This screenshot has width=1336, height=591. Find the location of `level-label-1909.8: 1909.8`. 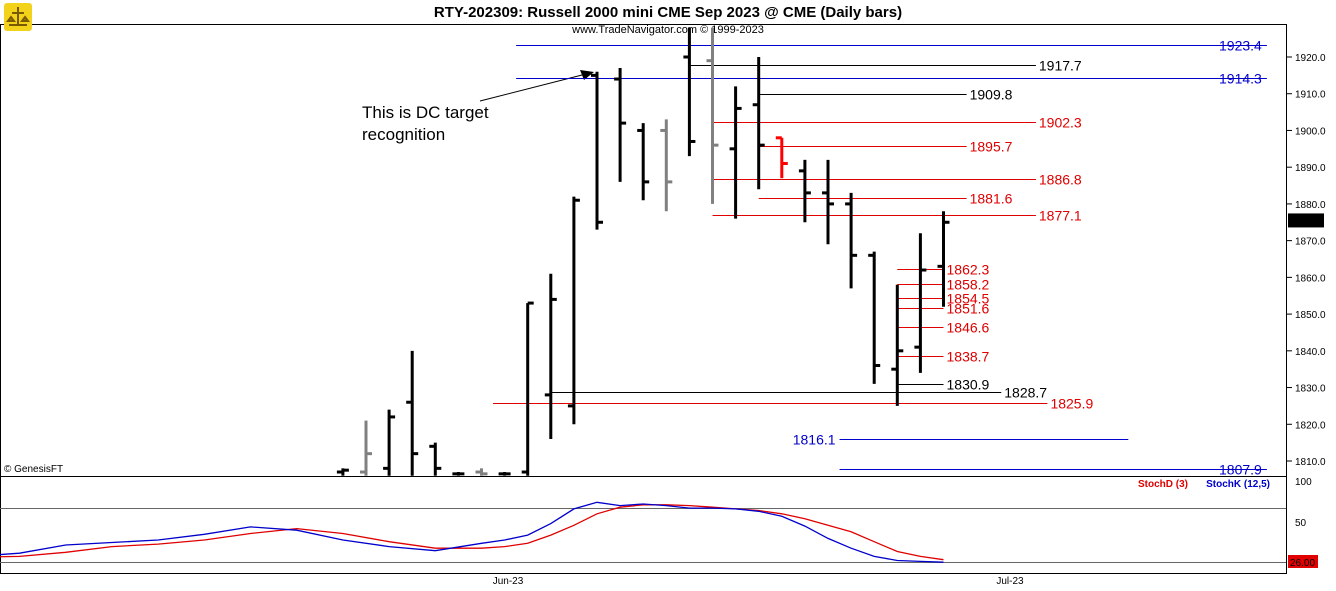

level-label-1909.8: 1909.8 is located at coordinates (991, 95).